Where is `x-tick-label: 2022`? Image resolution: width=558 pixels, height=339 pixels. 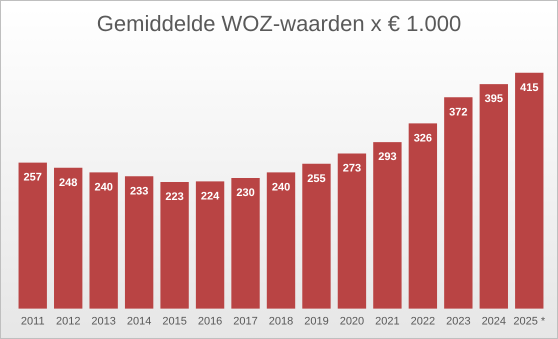
x-tick-label: 2022 is located at coordinates (423, 321).